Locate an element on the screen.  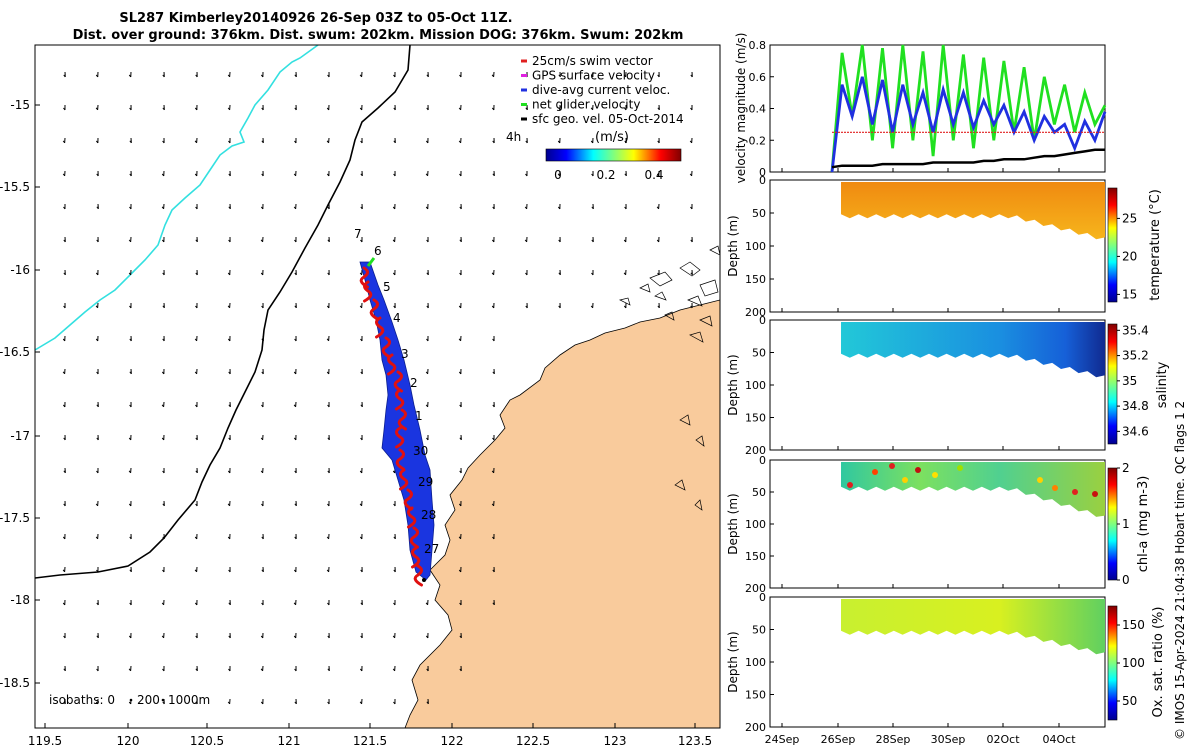
legend-label: dive-avg current veloc. is located at coordinates (601, 90).